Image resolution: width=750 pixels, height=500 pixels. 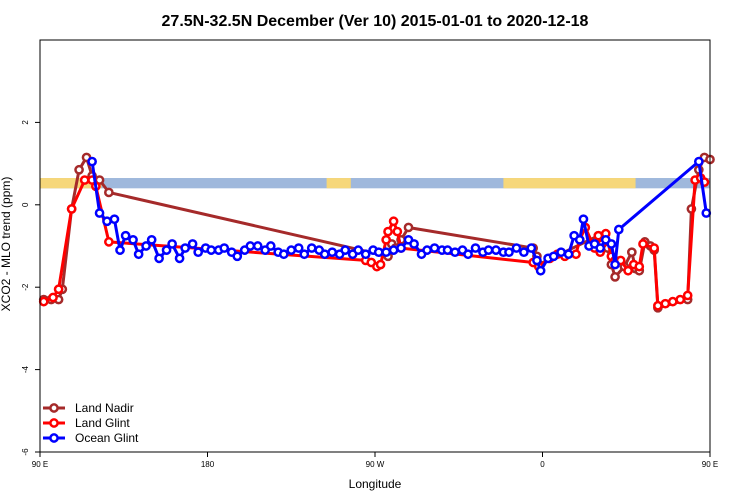 I want to click on x-tick-label: 90 E, so click(x=710, y=464).